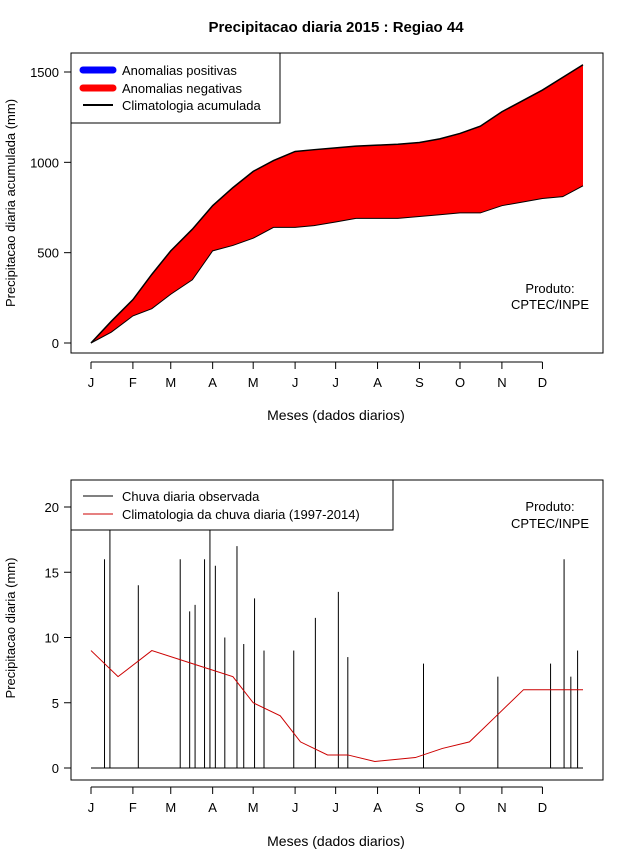  Describe the element at coordinates (91, 382) in the screenshot. I see `x-tick-label-p1-0: J` at that location.